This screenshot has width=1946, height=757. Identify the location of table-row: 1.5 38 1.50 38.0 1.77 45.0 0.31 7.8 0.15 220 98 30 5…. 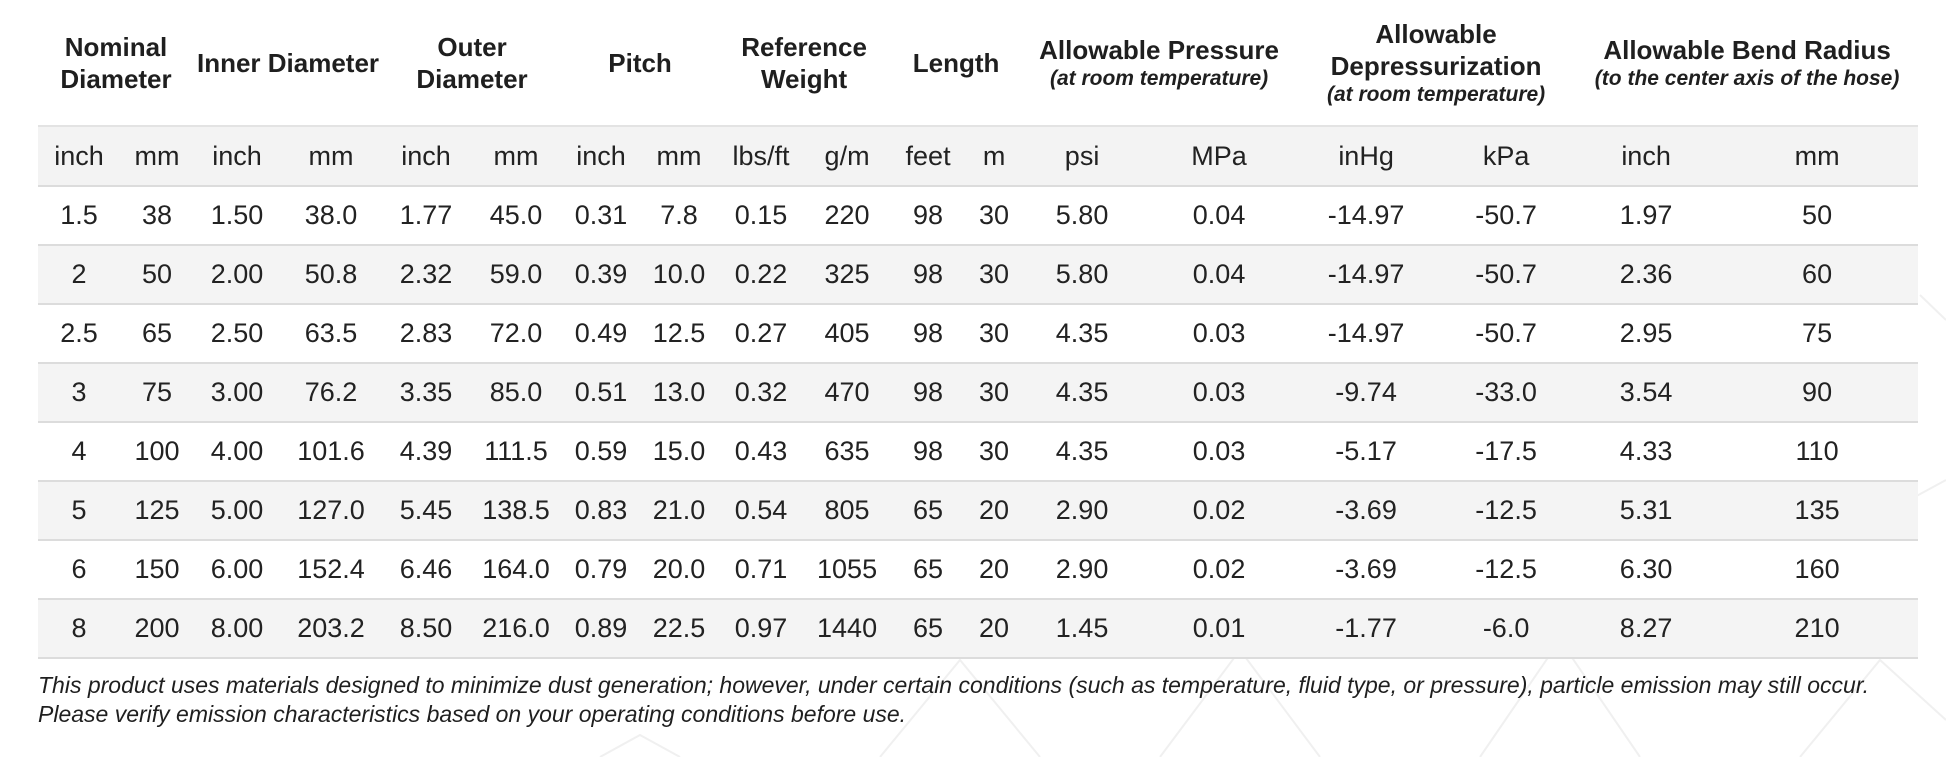
(978, 216).